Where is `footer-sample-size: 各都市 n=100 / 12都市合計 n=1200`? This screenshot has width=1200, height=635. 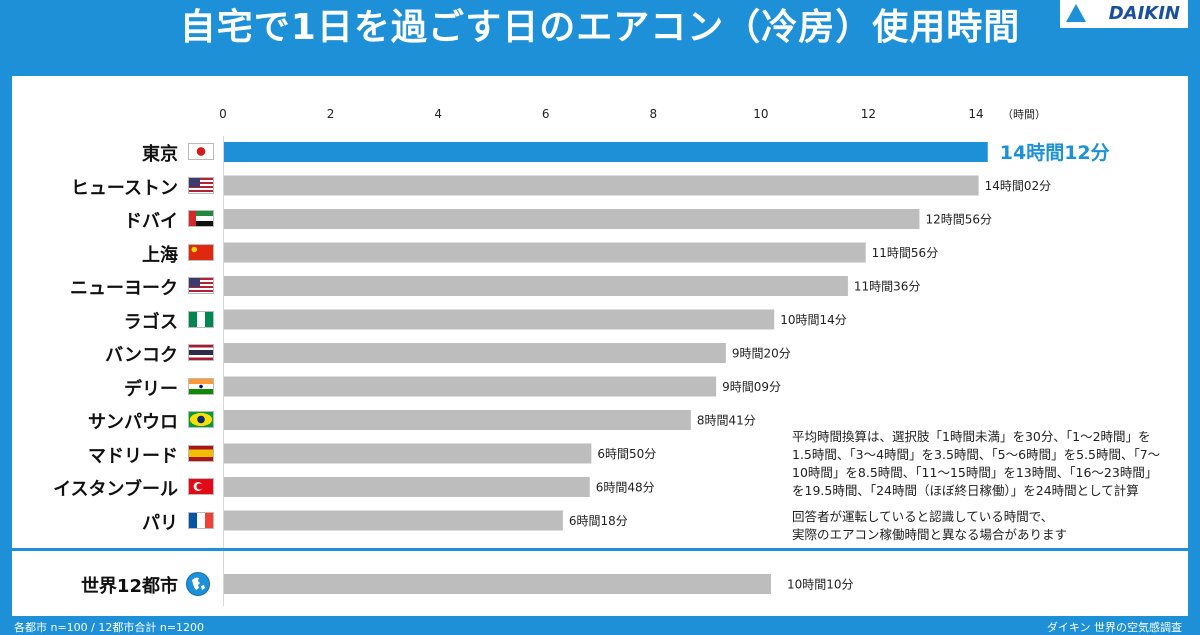 footer-sample-size: 各都市 n=100 / 12都市合計 n=1200 is located at coordinates (109, 627).